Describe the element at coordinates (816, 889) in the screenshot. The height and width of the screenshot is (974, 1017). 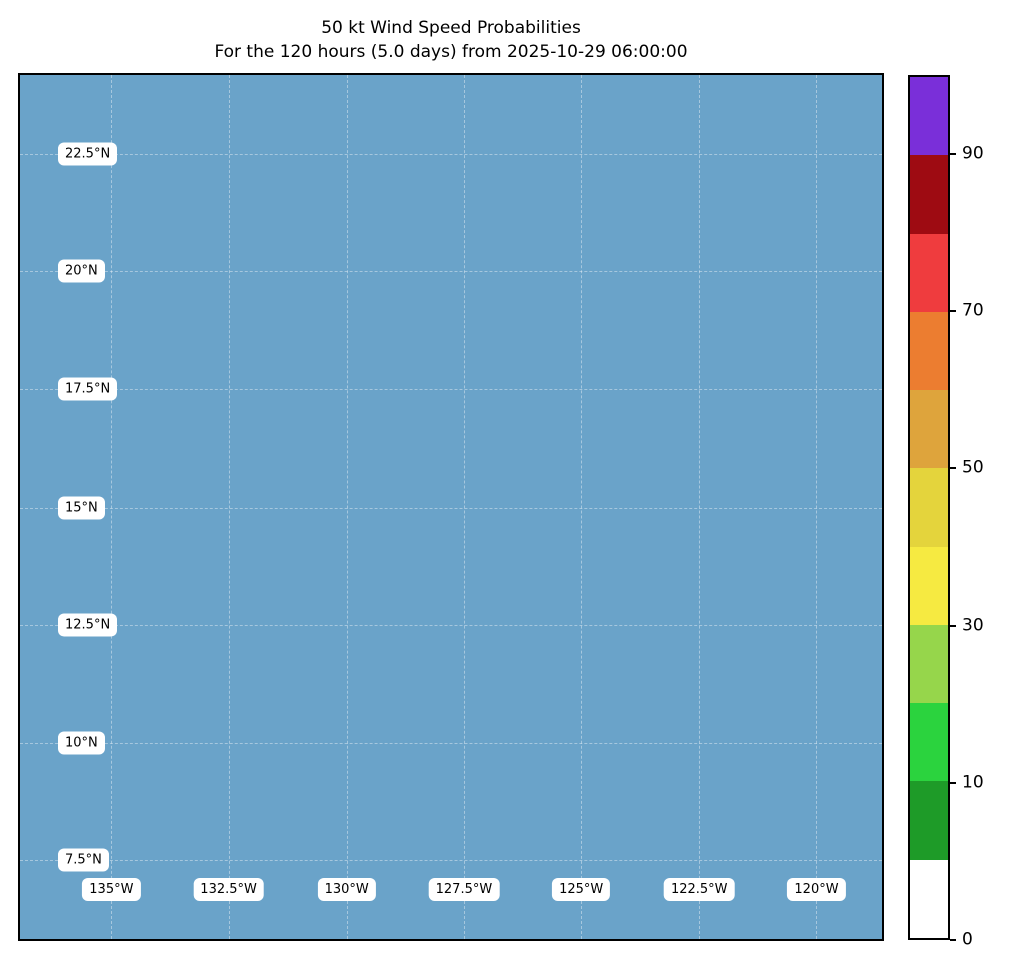
I see `longitude-tick-label: 120°W` at that location.